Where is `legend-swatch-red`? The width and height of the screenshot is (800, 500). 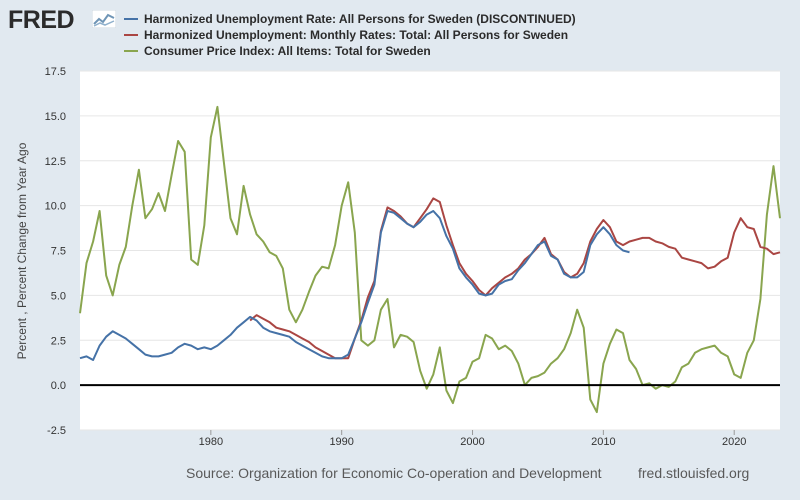 legend-swatch-red is located at coordinates (131, 34).